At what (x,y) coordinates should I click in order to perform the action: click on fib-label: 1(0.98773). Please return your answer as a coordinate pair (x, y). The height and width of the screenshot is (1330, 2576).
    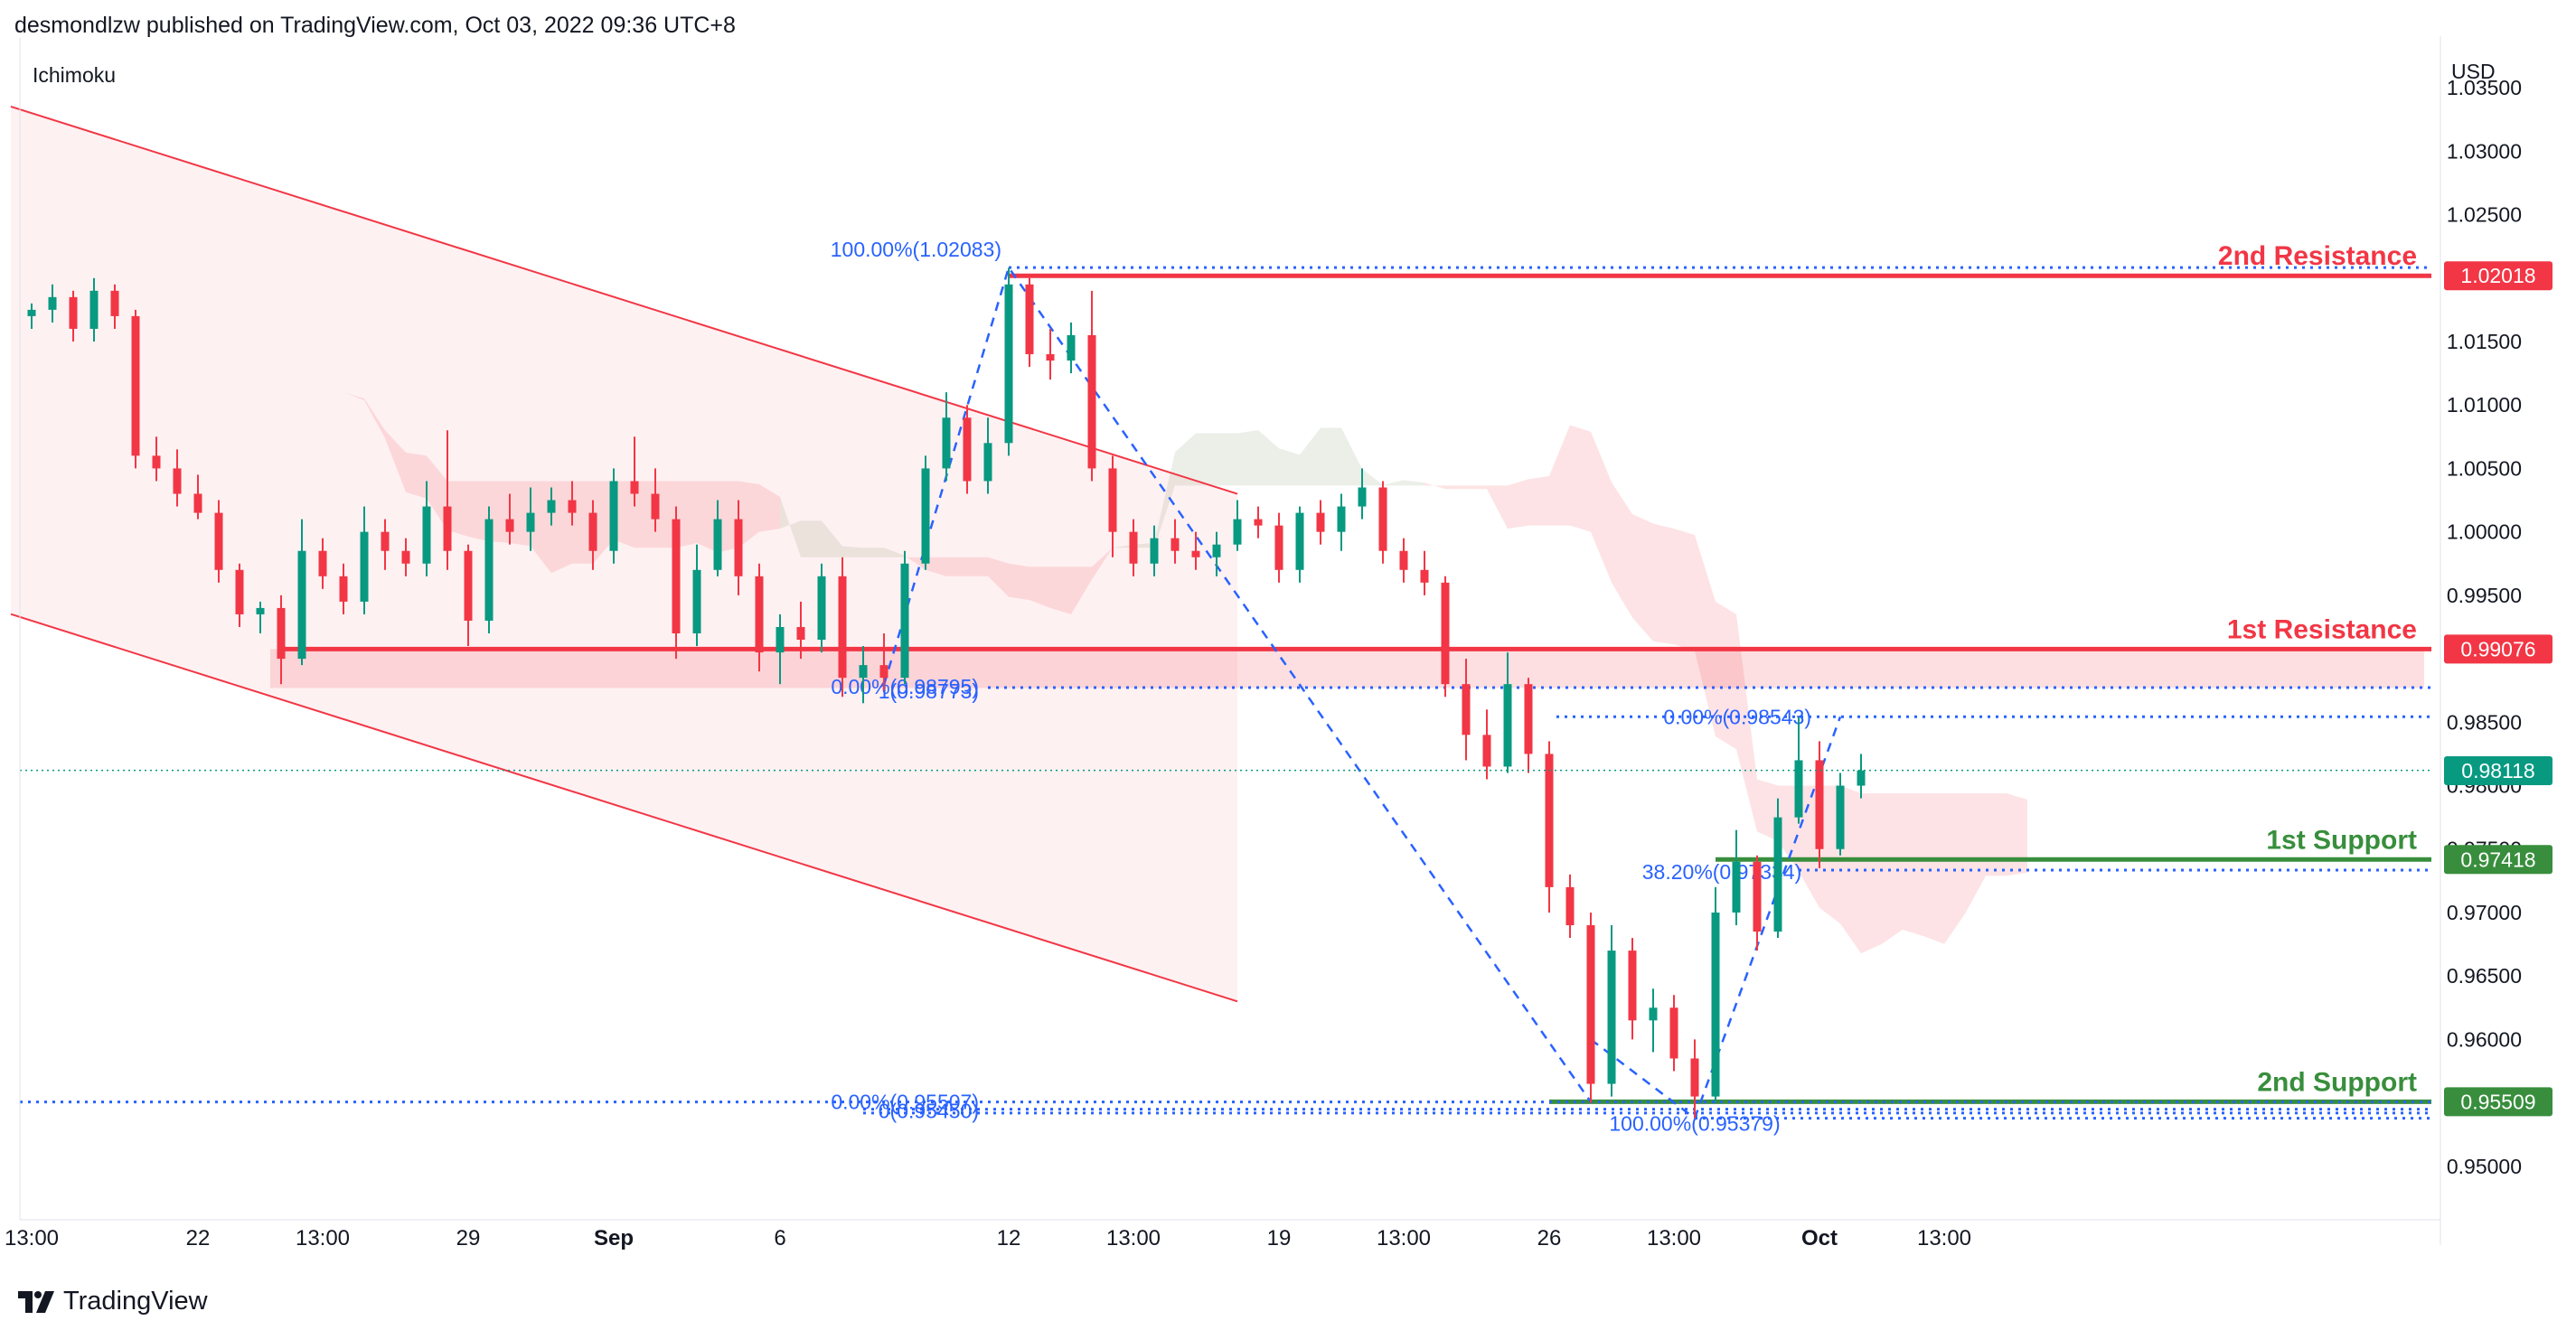
    Looking at the image, I should click on (929, 691).